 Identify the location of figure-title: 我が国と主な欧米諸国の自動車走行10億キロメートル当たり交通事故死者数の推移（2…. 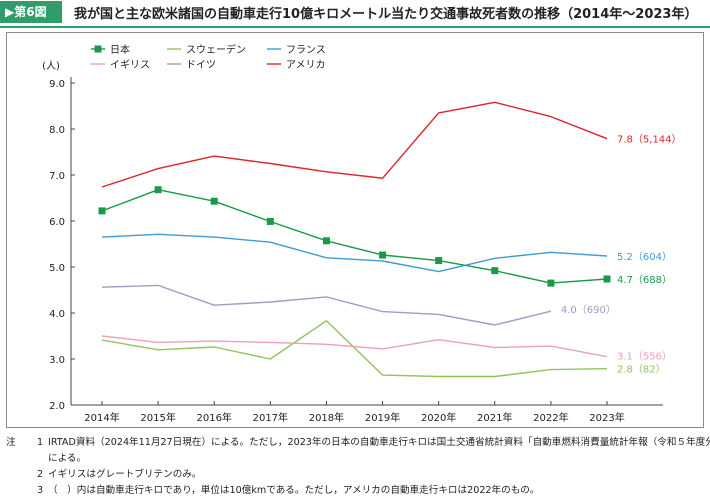
(386, 14).